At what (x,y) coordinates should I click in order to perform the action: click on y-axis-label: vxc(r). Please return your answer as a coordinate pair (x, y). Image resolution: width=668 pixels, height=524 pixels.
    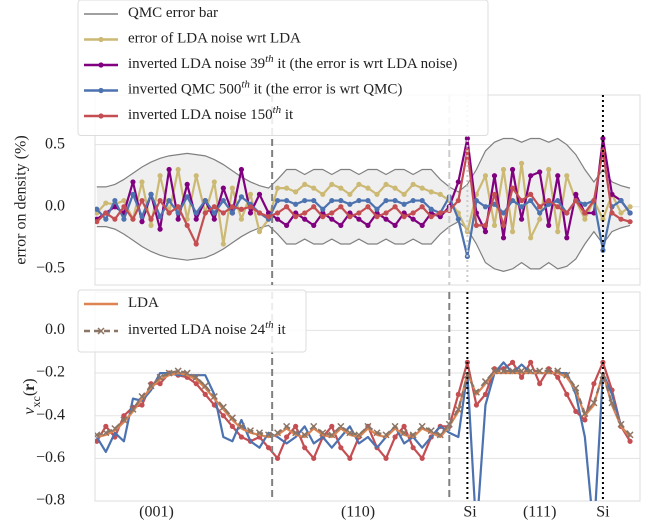
    Looking at the image, I should click on (32, 396).